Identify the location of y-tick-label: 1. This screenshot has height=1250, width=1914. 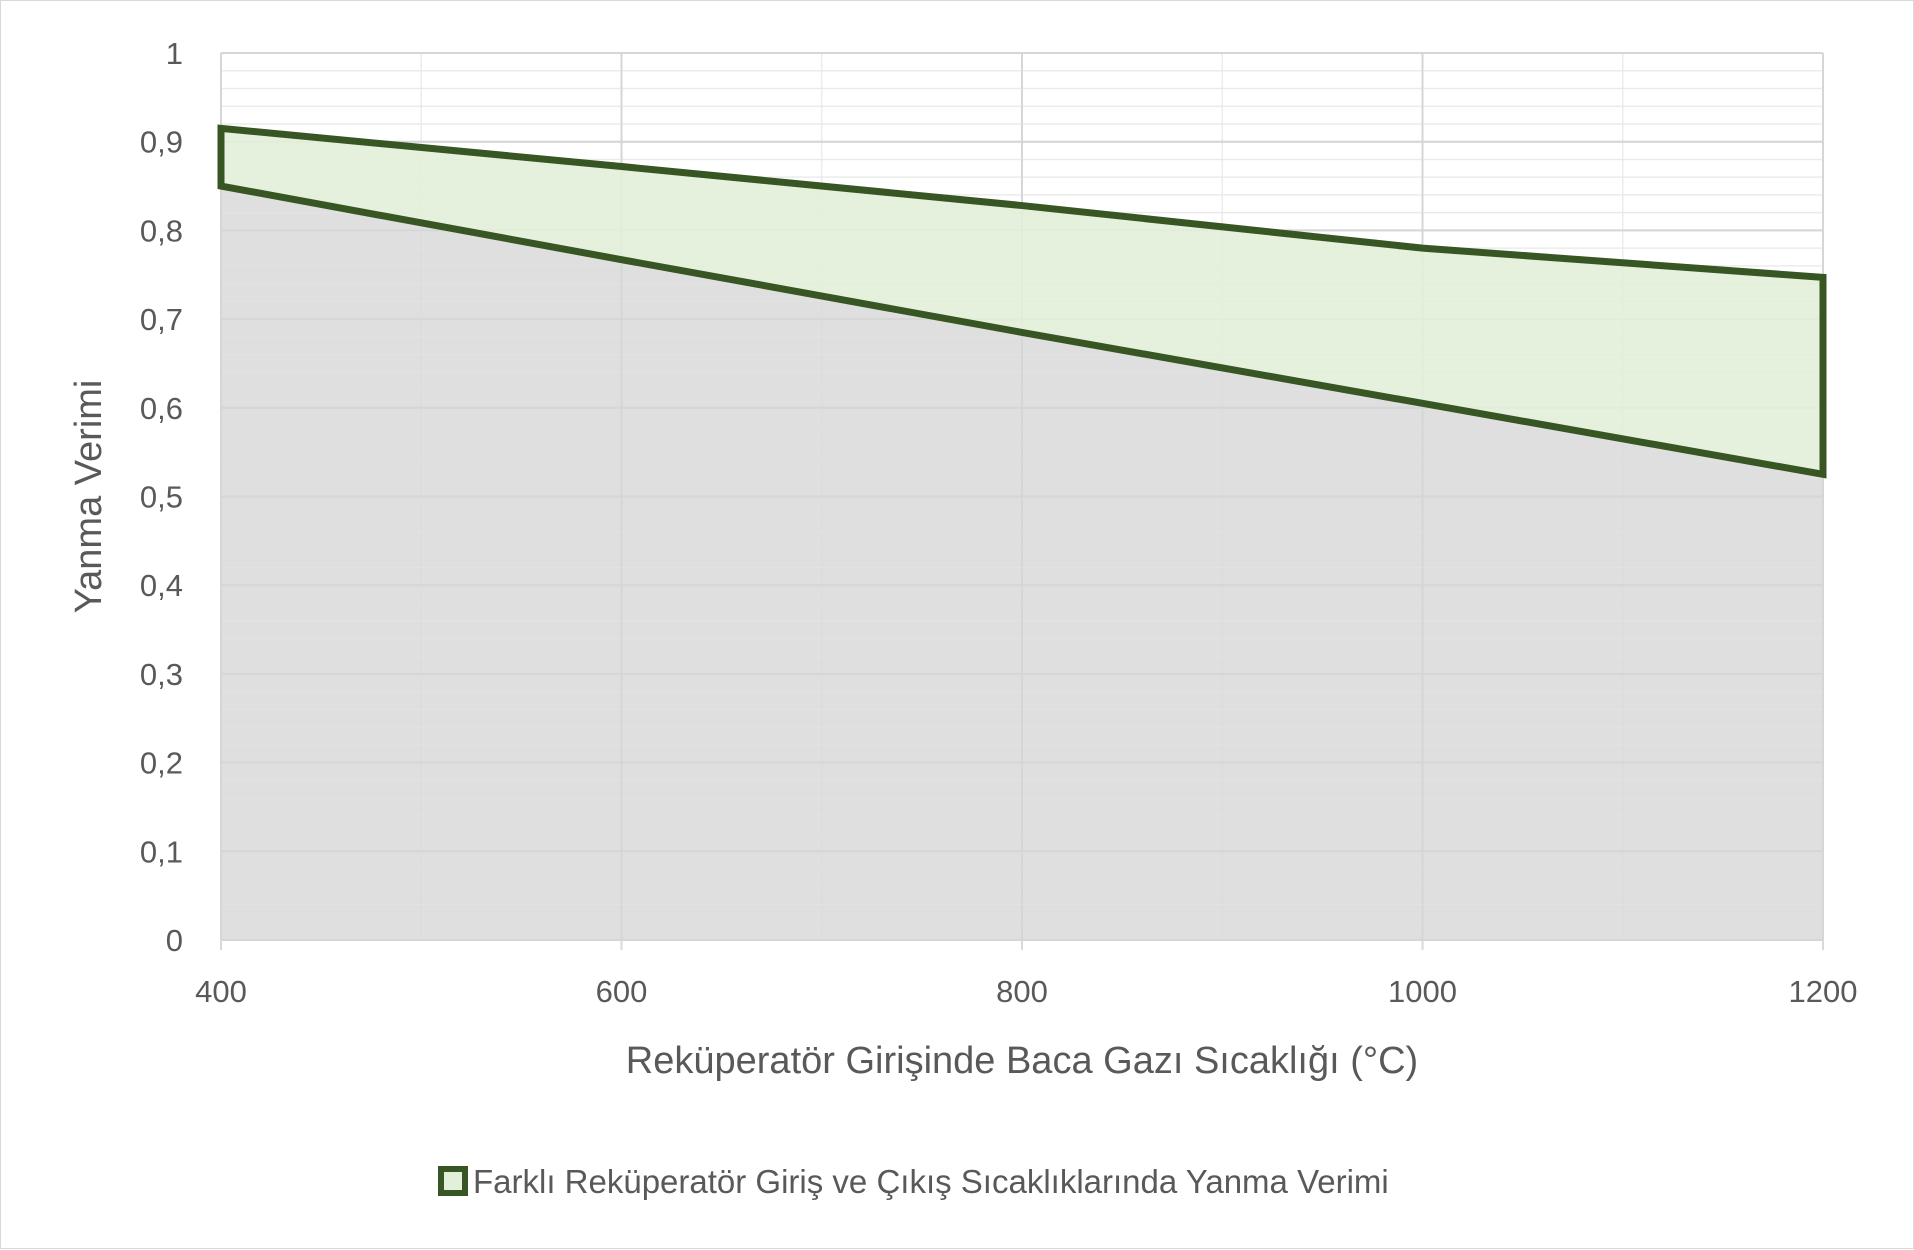
(174, 53).